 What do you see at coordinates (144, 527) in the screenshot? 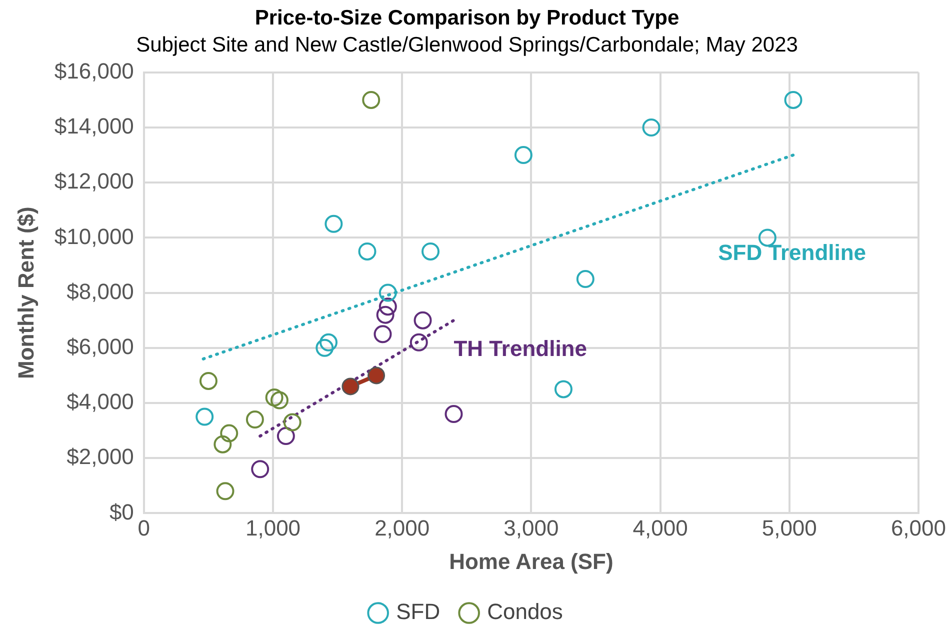
I see `x-tick-label: 0` at bounding box center [144, 527].